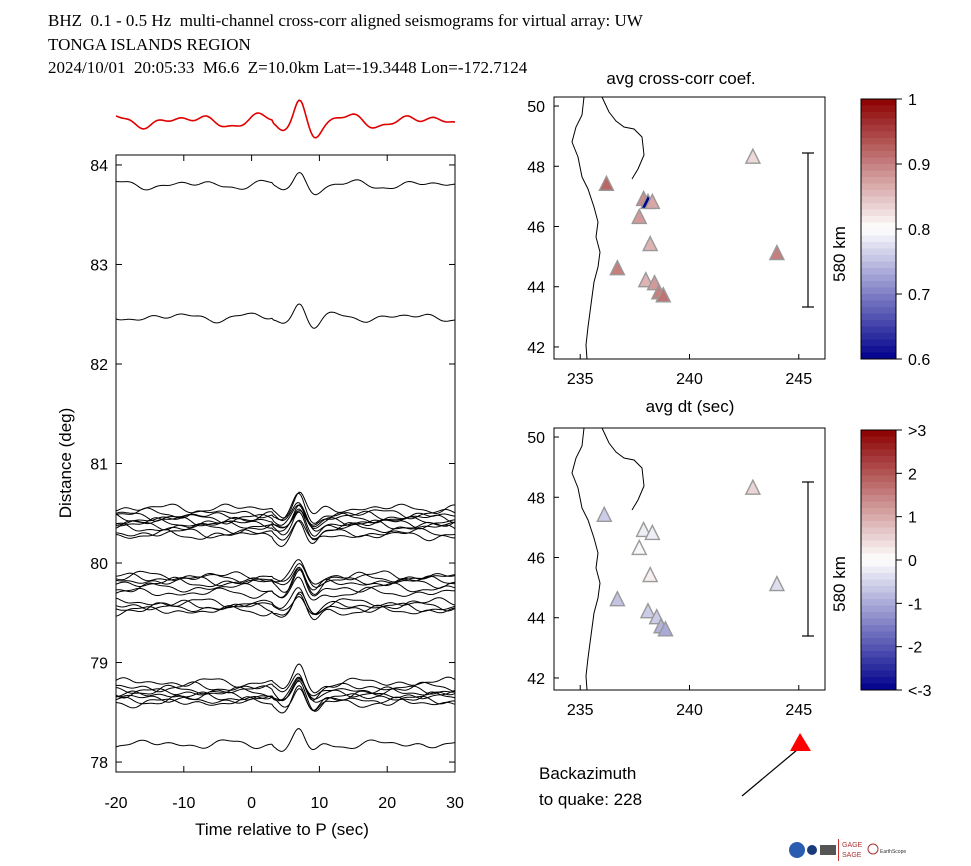 This screenshot has height=866, width=971. I want to click on colorbar-tick-label: <-3, so click(920, 691).